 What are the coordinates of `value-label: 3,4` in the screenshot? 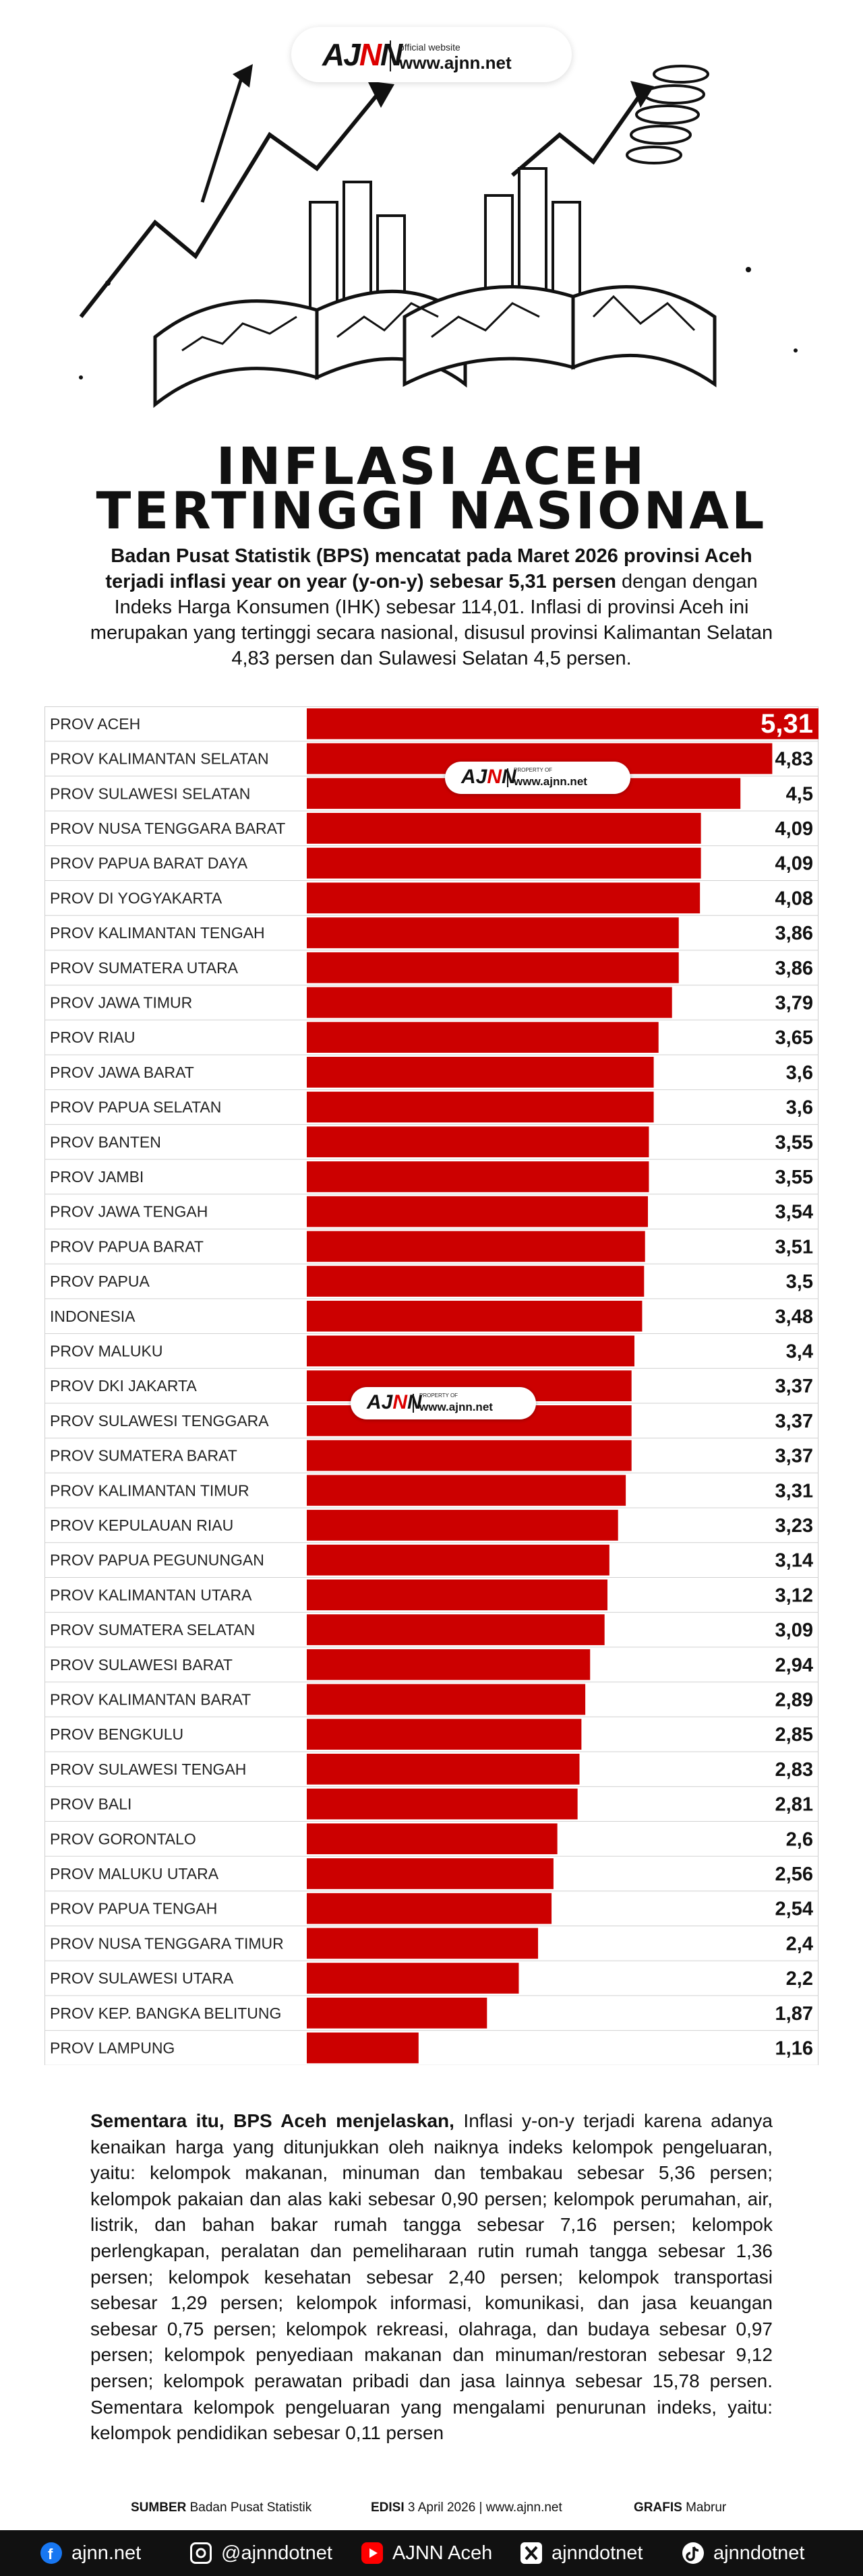 It's located at (800, 1351).